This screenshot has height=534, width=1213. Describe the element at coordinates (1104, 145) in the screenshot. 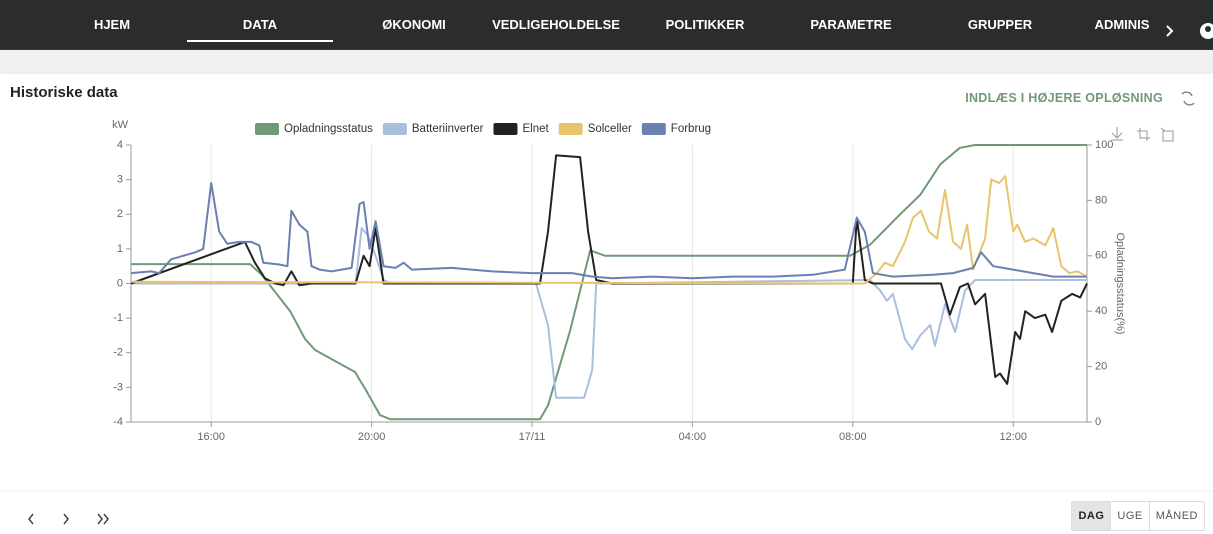

I see `y2-tick-label: 100` at that location.